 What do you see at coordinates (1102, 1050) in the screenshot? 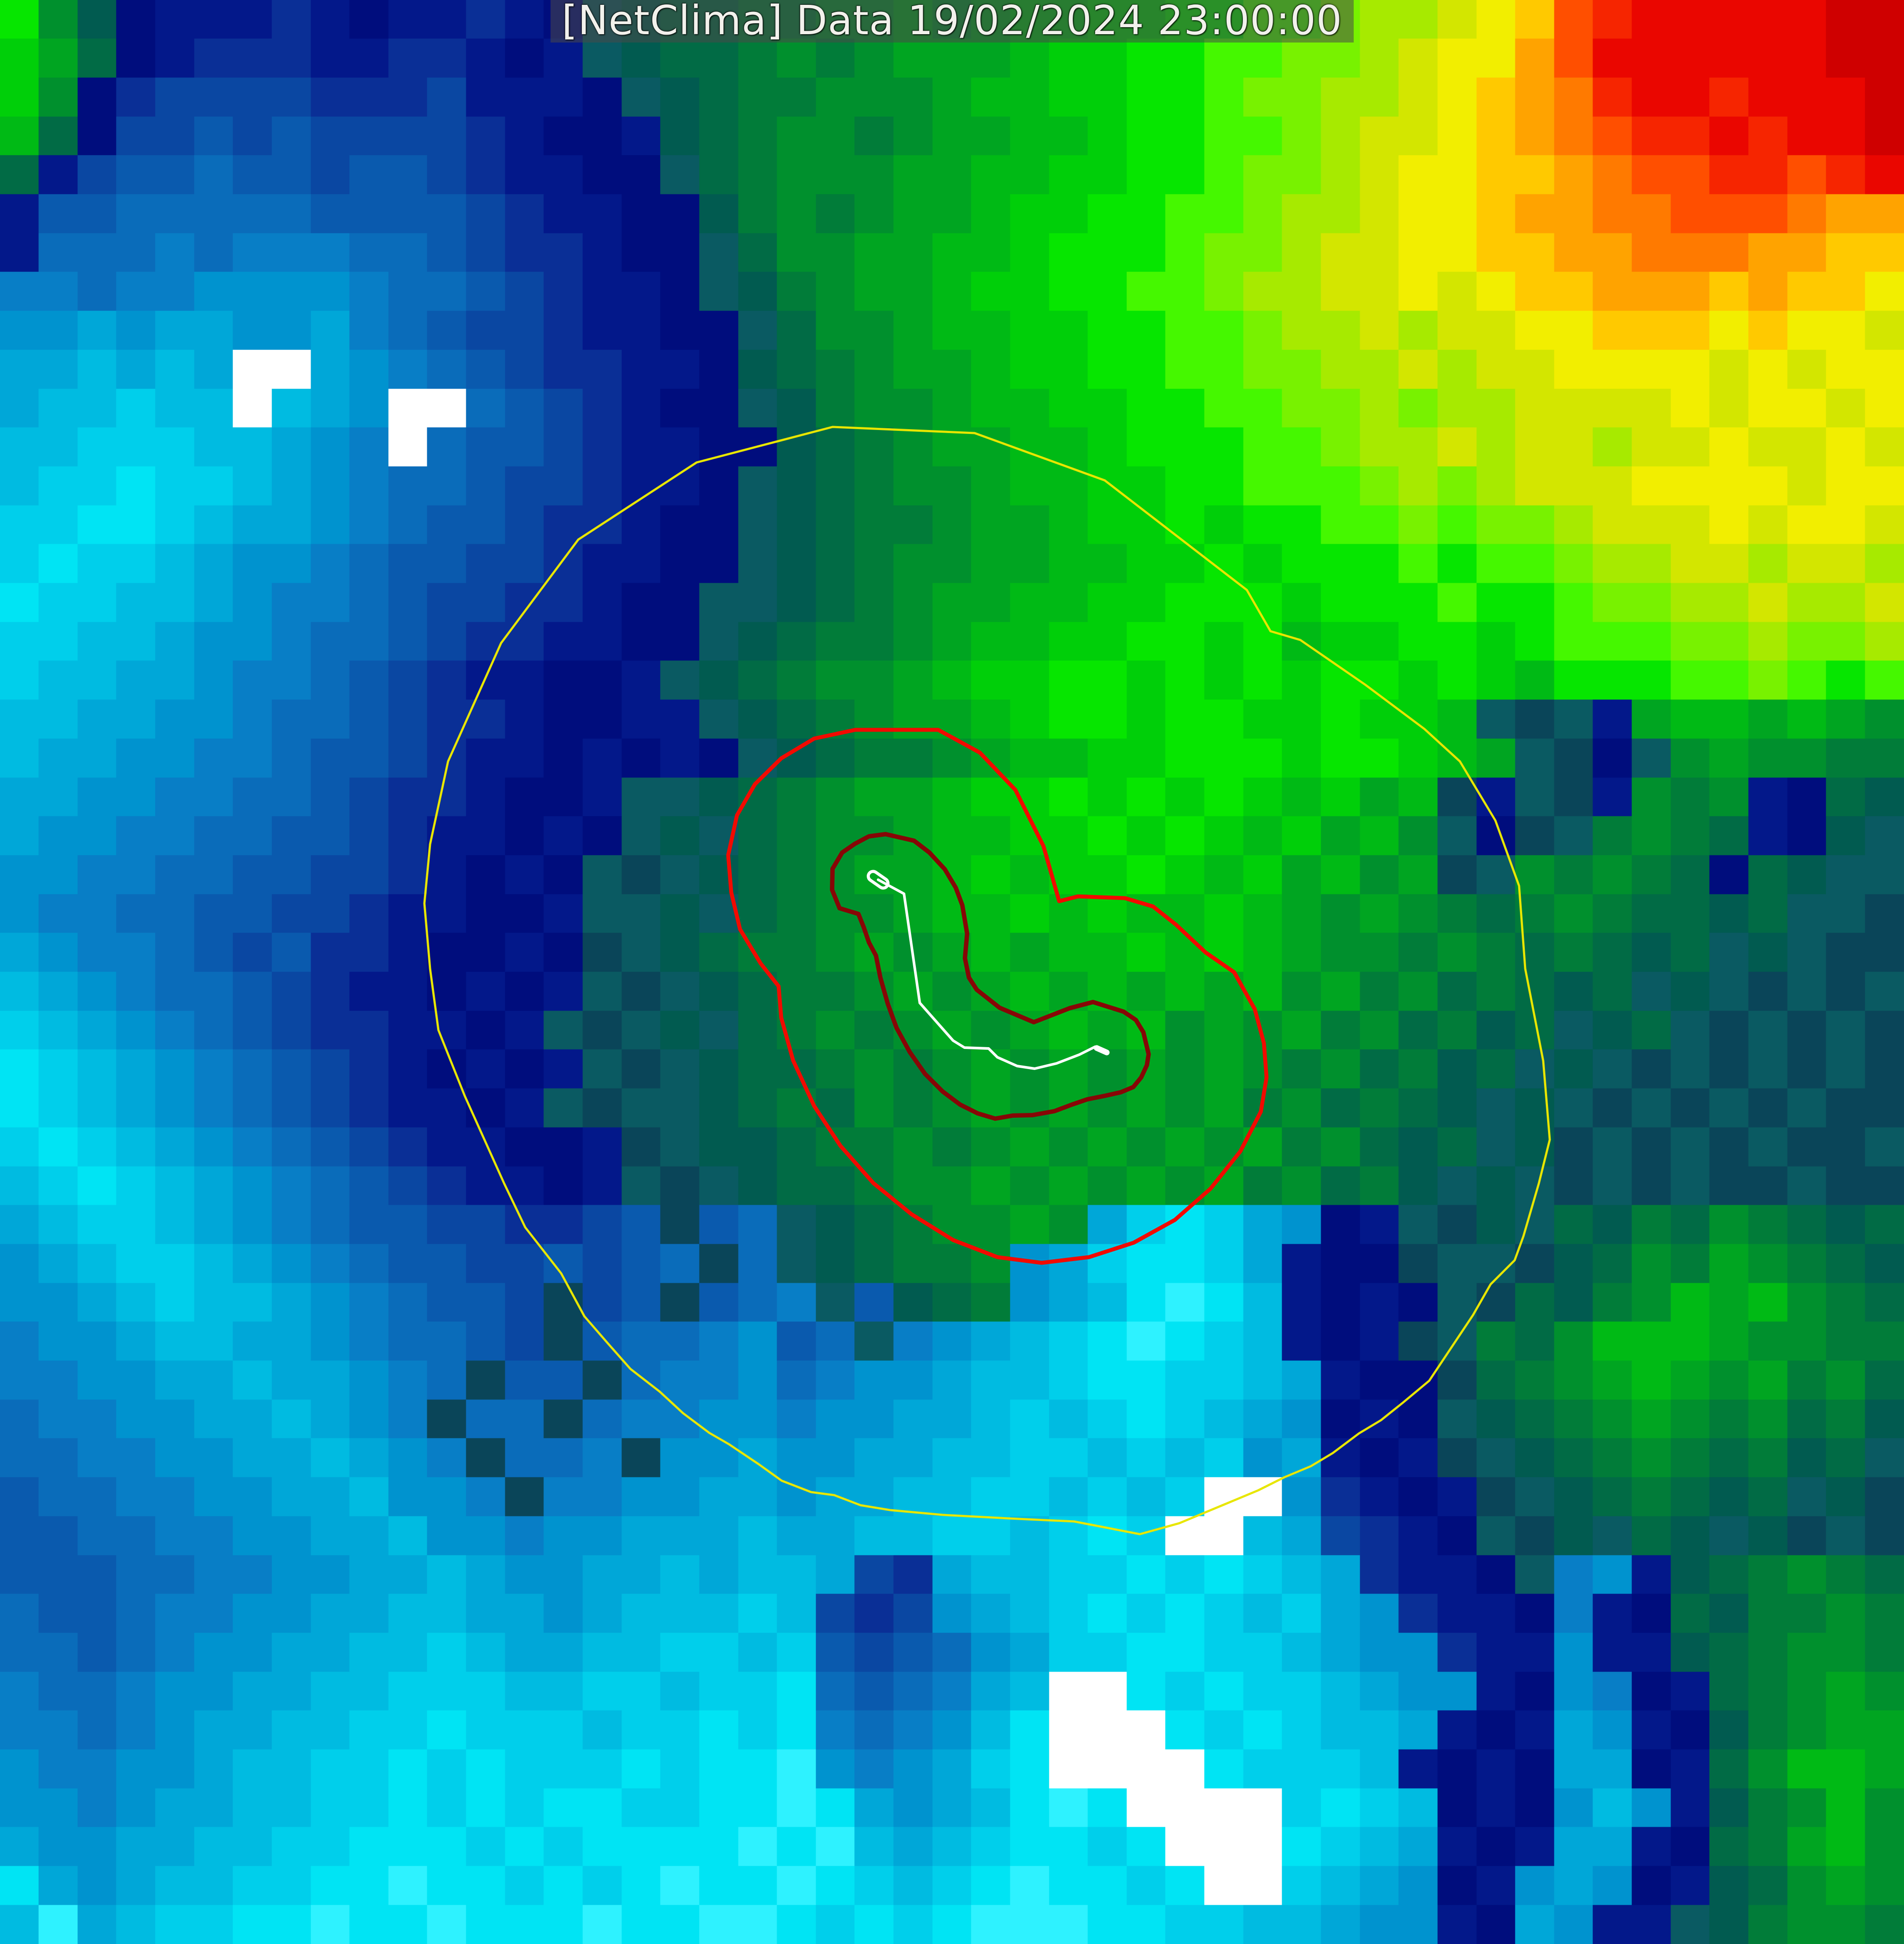
I see `track-end-marker` at bounding box center [1102, 1050].